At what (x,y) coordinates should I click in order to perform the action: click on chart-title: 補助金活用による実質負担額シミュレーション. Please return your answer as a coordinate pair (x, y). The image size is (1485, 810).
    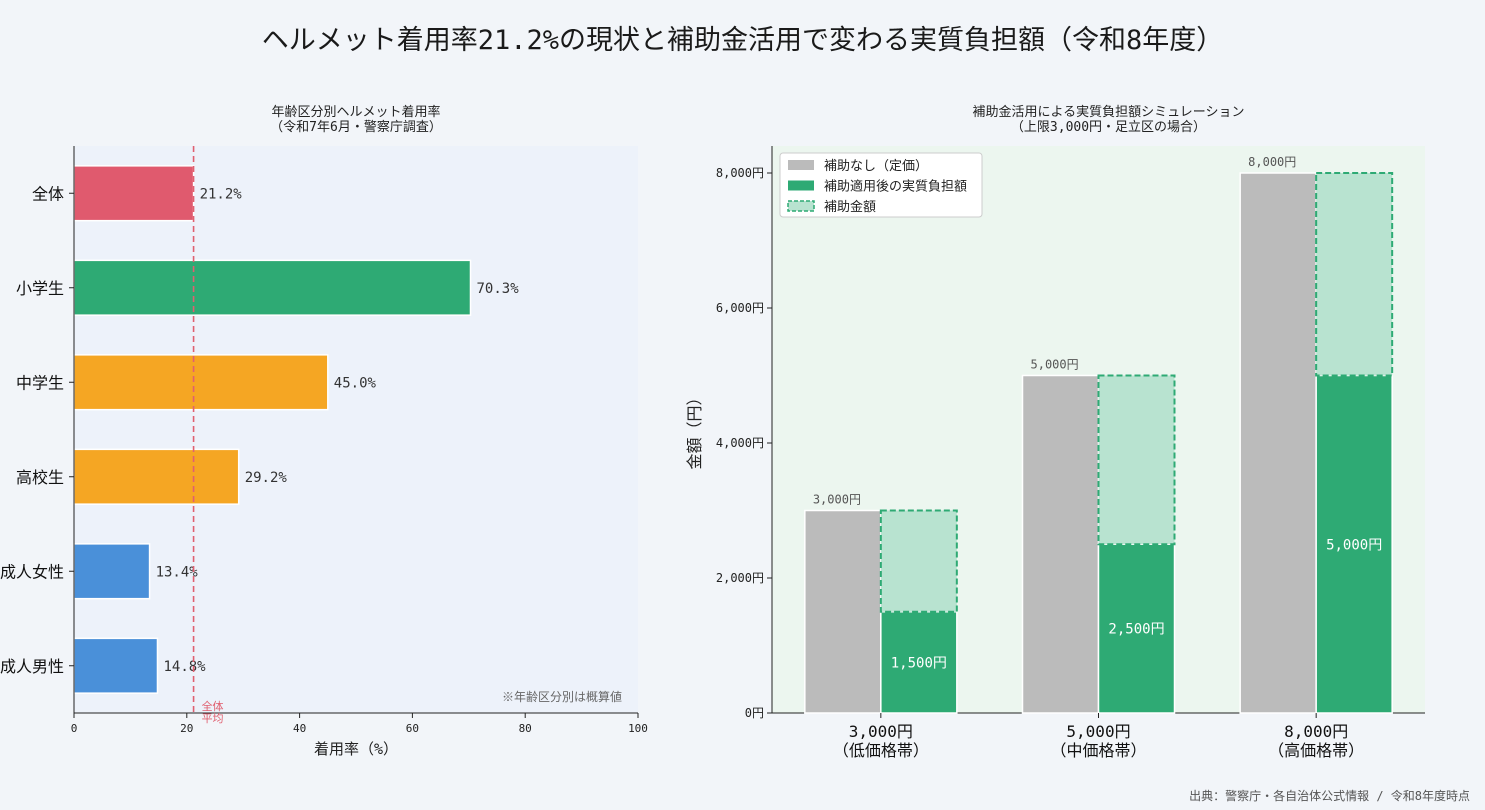
    Looking at the image, I should click on (1108, 112).